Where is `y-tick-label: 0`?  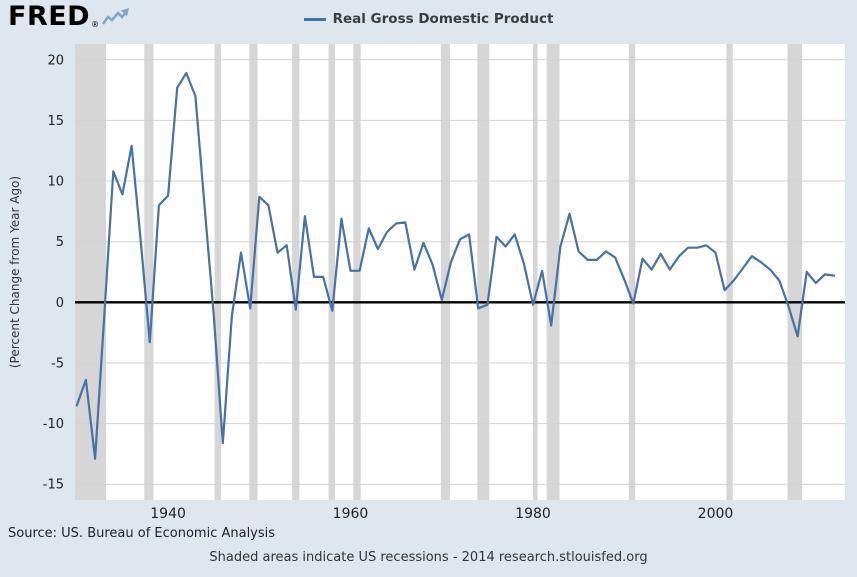 y-tick-label: 0 is located at coordinates (60, 303).